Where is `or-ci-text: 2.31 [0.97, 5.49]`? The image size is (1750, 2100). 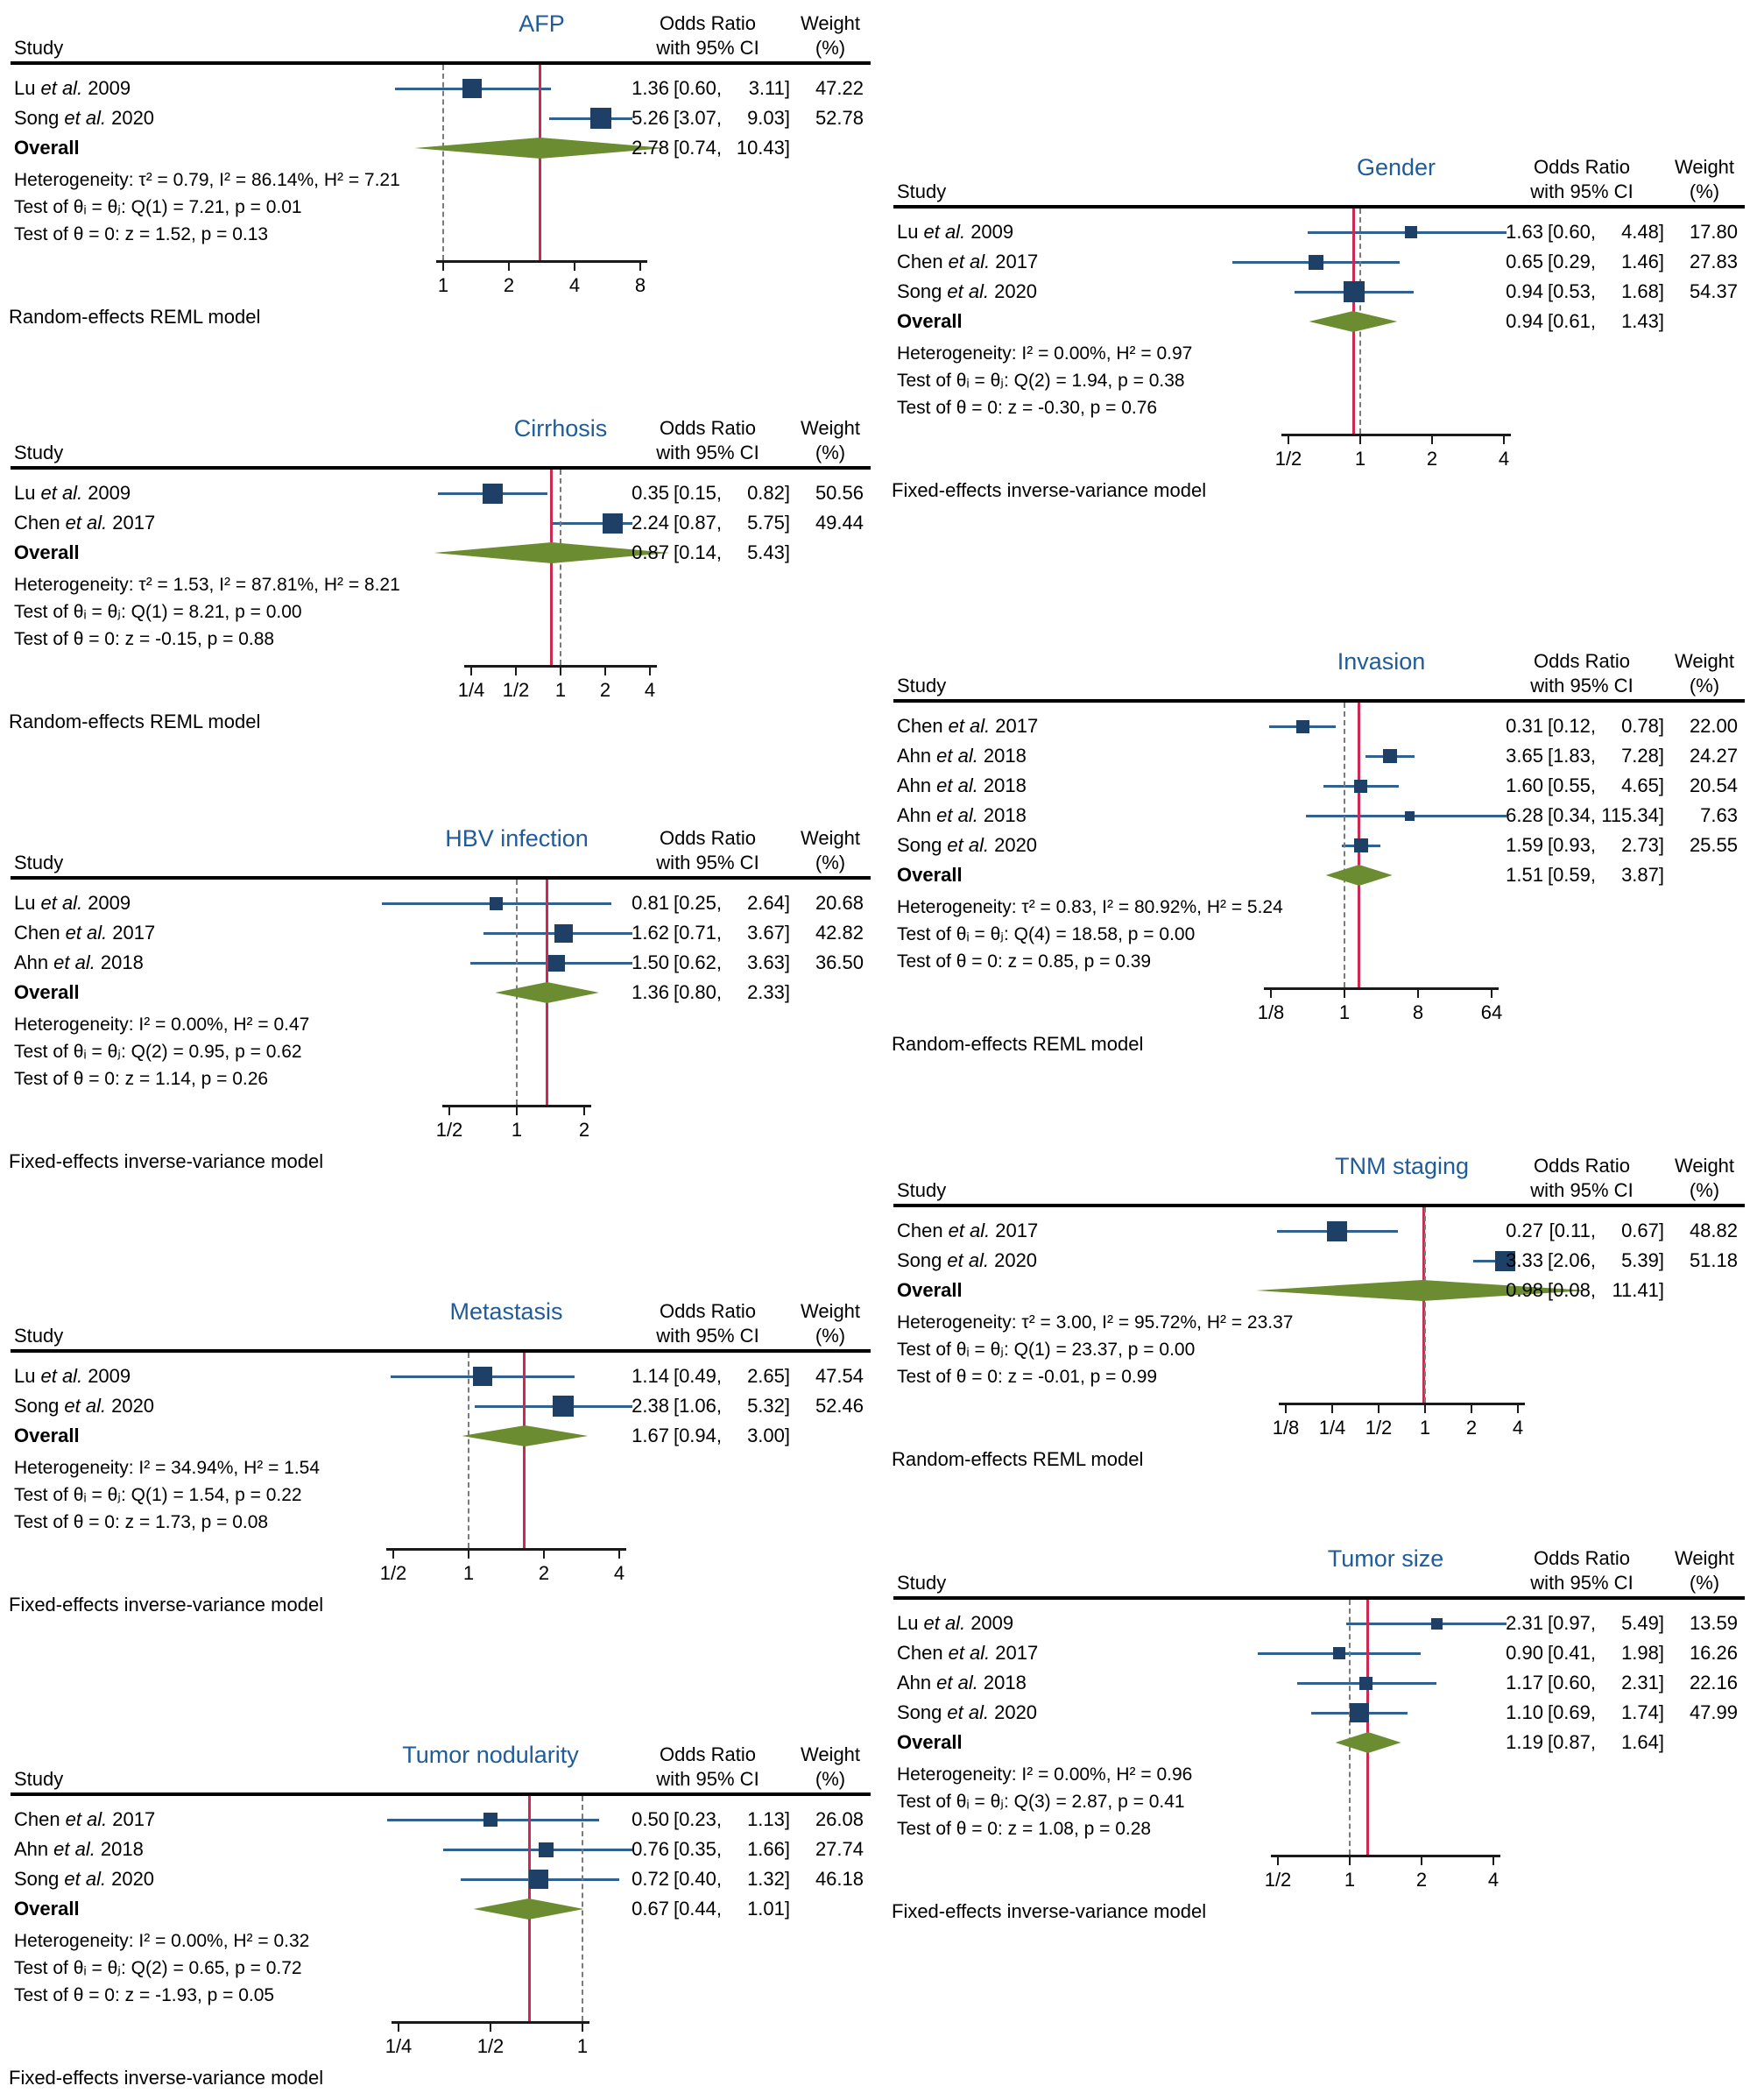
or-ci-text: 2.31 [0.97, 5.49] is located at coordinates (1581, 1623).